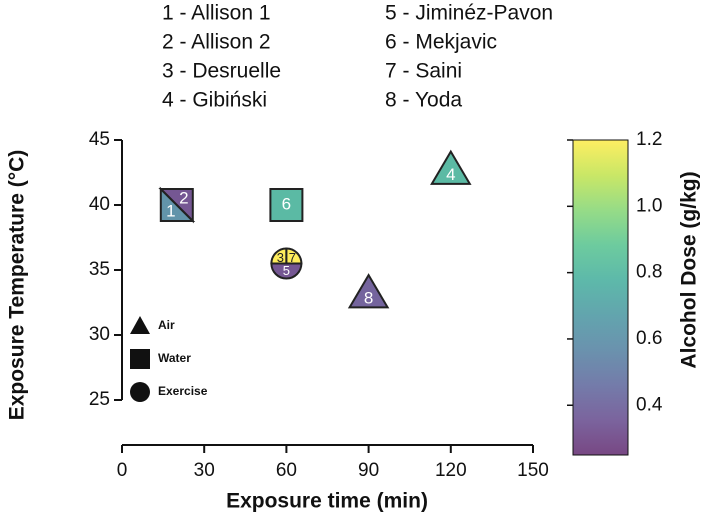 Image resolution: width=708 pixels, height=522 pixels. I want to click on point-label: 8, so click(368, 297).